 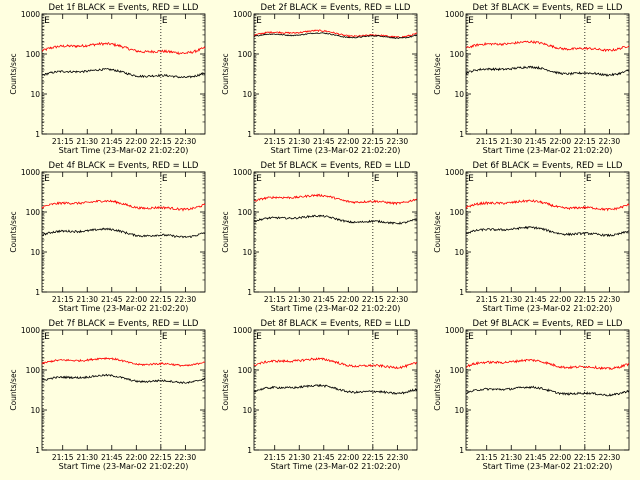 What do you see at coordinates (336, 324) in the screenshot?
I see `chart-title: Det 8f BLACK = Events, RED = LLD` at bounding box center [336, 324].